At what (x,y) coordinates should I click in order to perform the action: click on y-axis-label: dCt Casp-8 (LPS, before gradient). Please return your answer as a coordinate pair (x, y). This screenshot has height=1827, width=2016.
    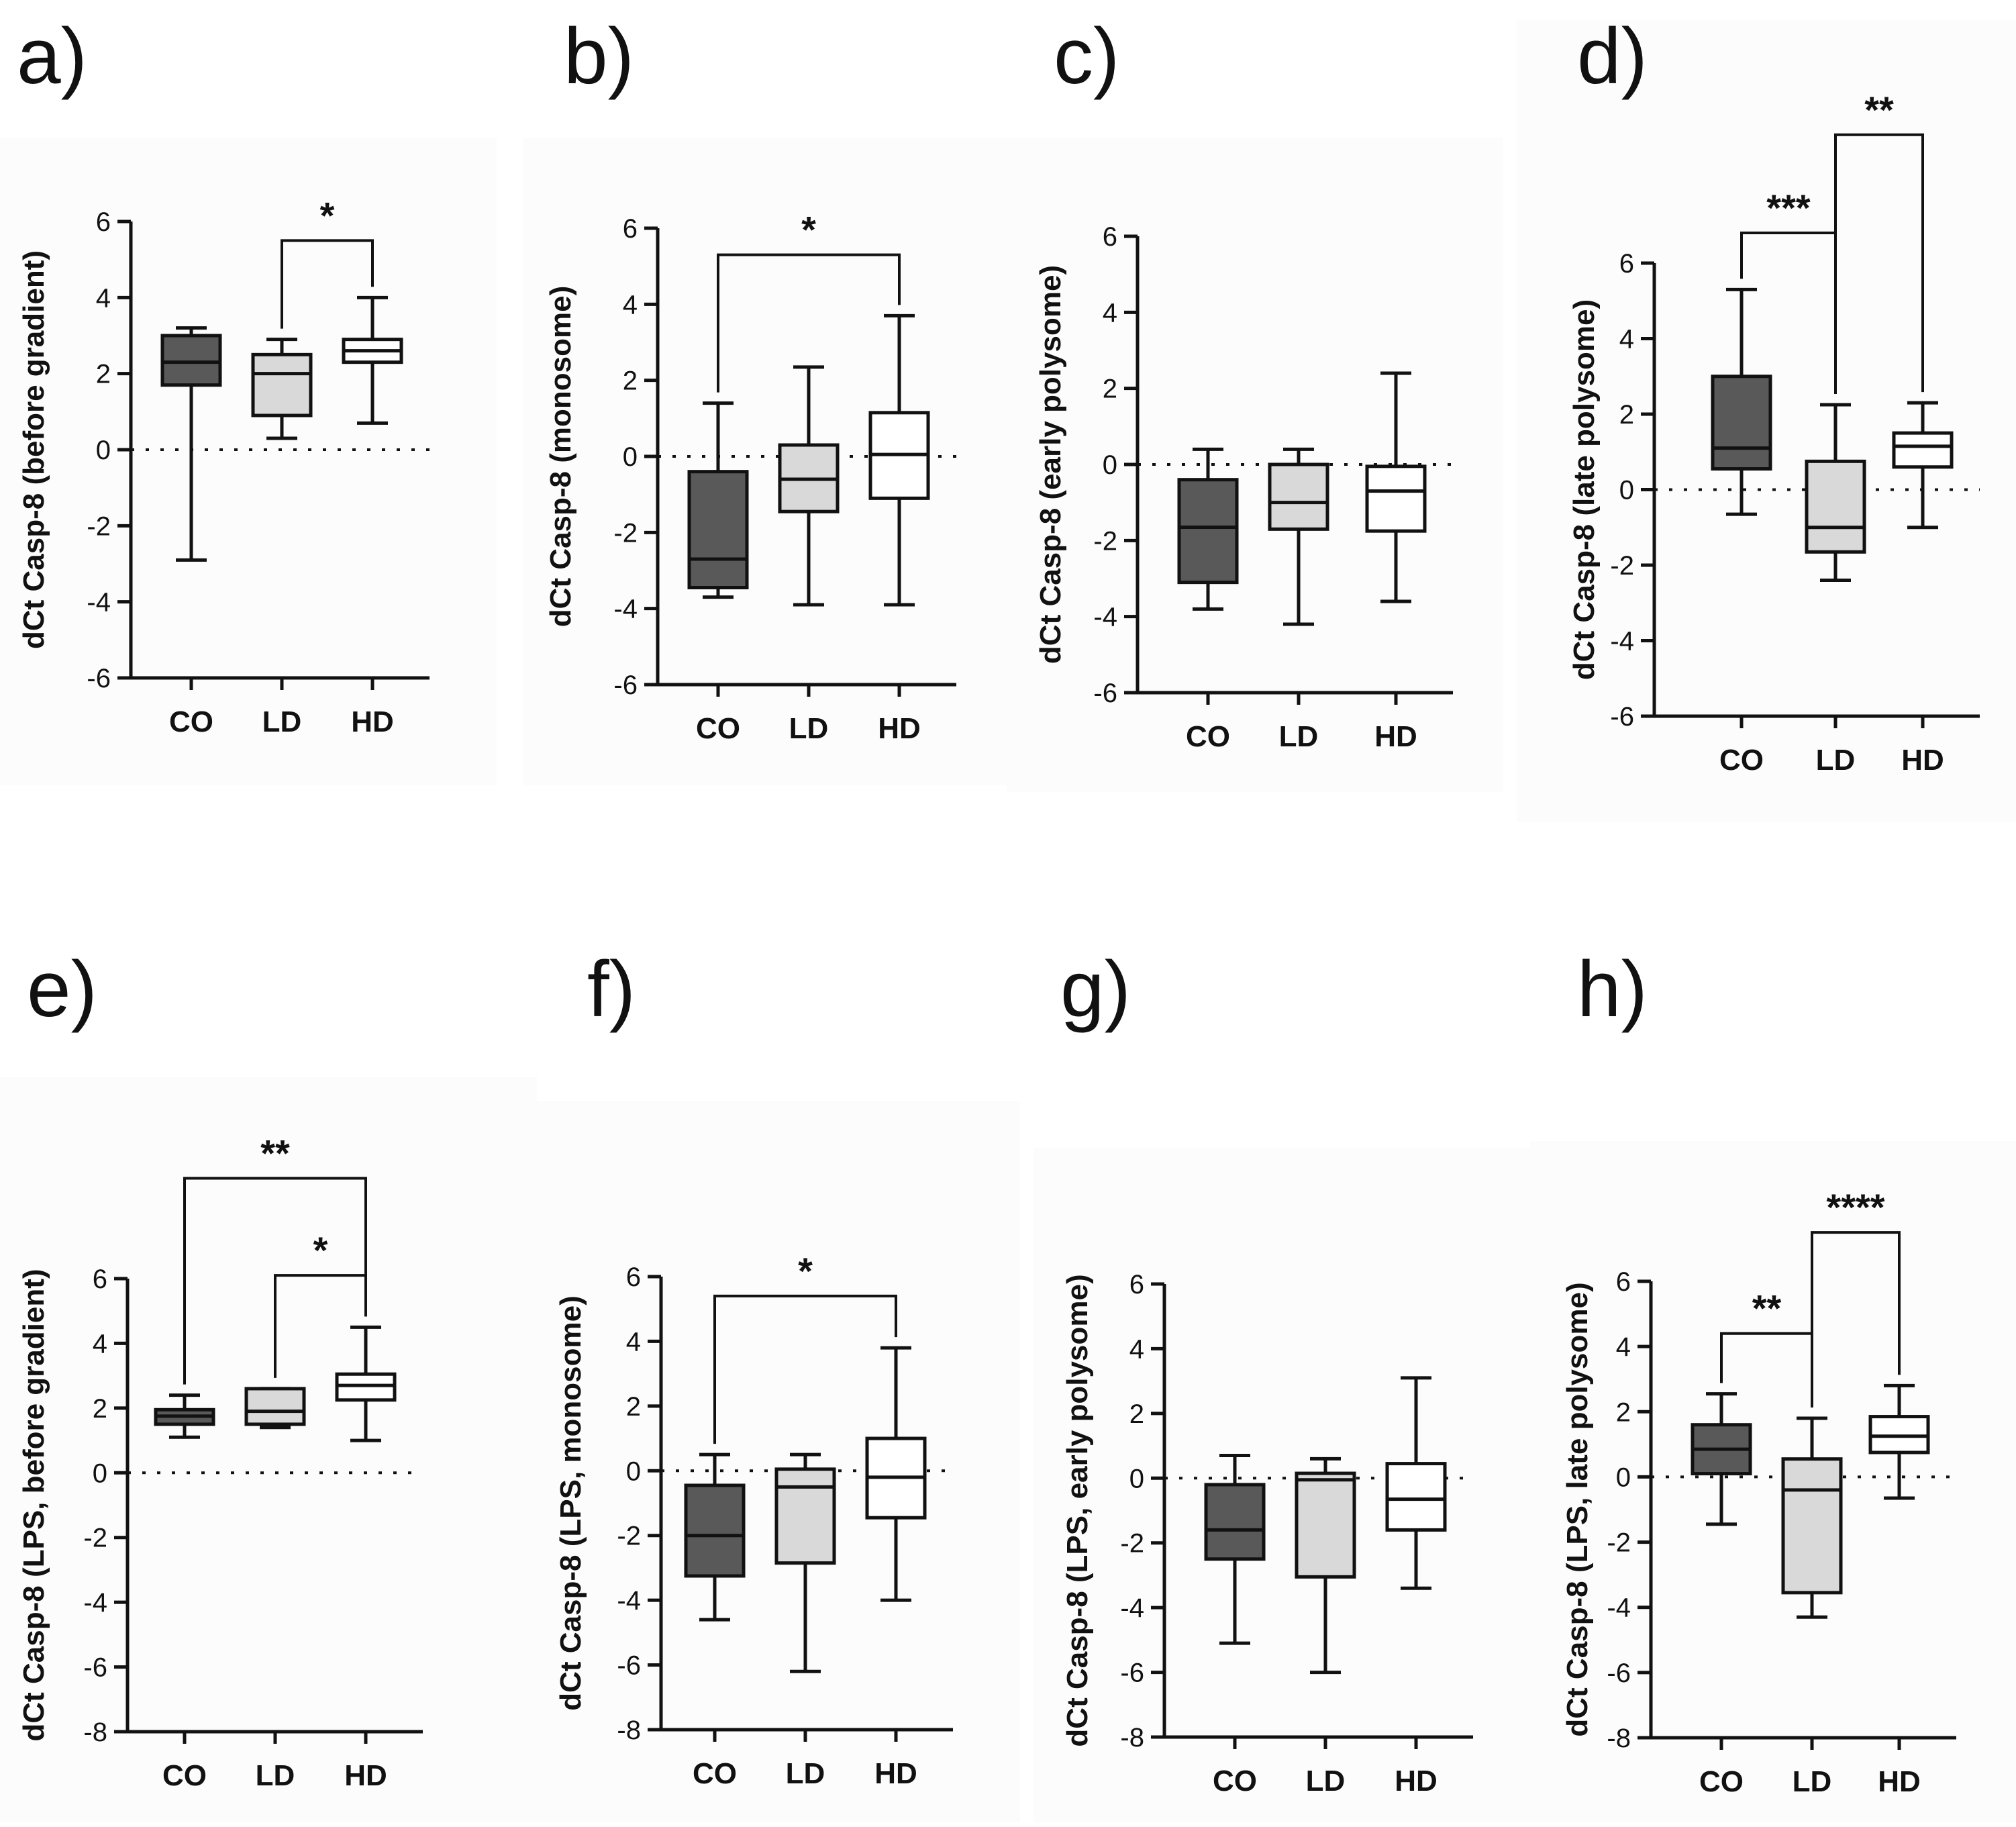
    Looking at the image, I should click on (33, 1505).